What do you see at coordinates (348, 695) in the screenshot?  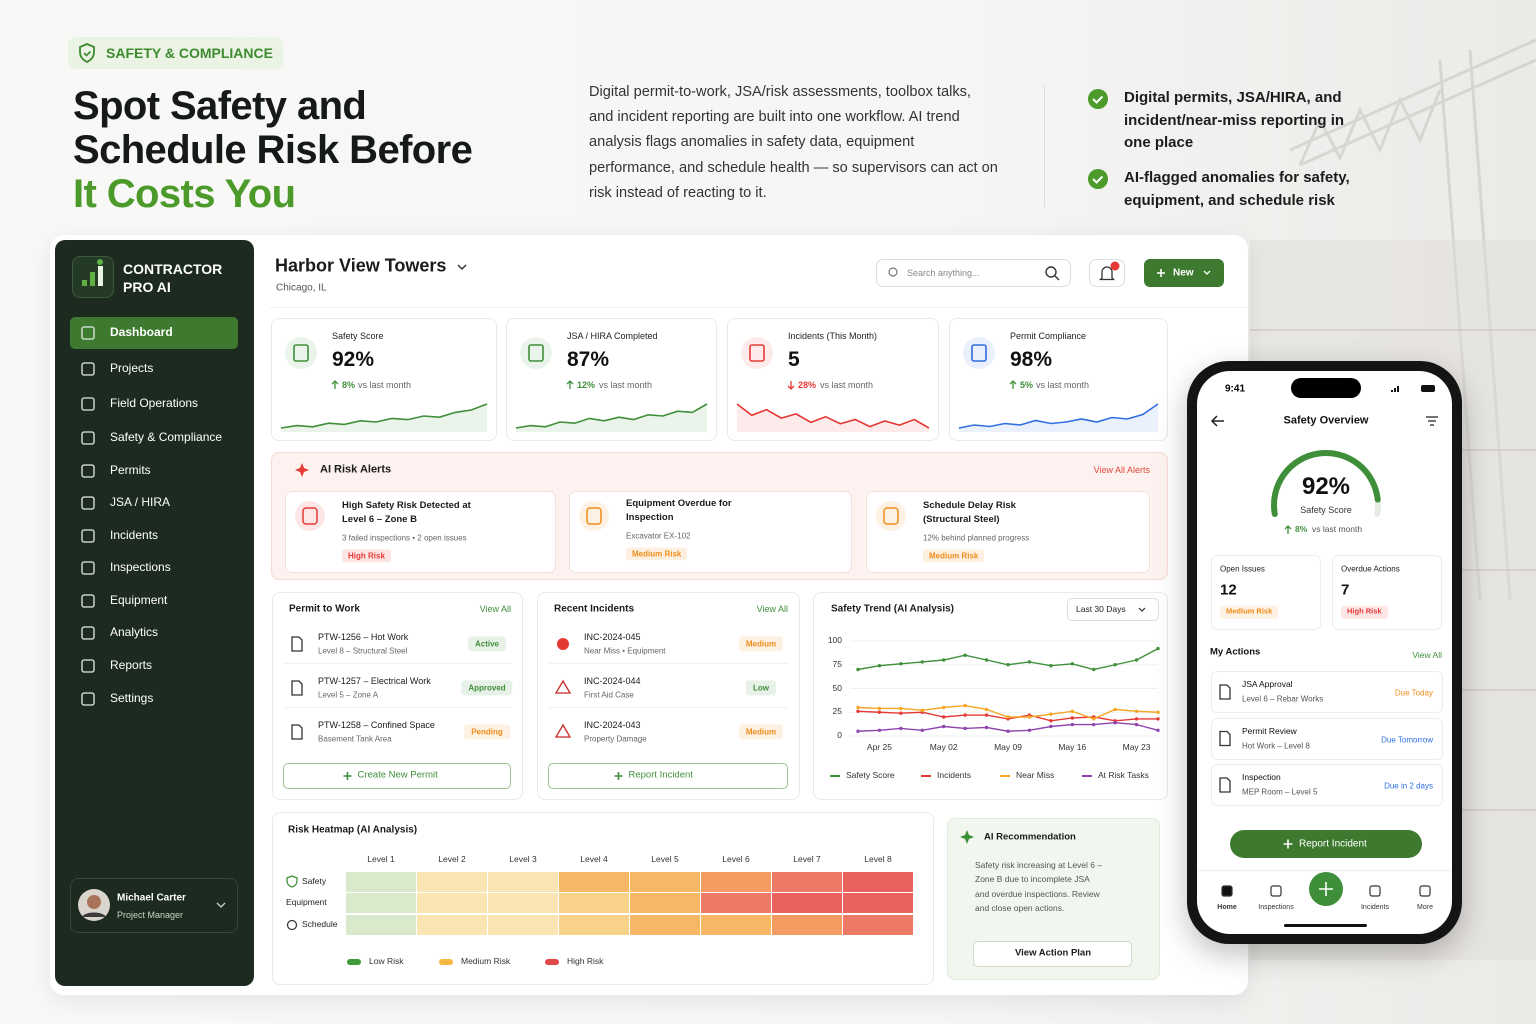 I see `list-sub: Level 5 – Zone A` at bounding box center [348, 695].